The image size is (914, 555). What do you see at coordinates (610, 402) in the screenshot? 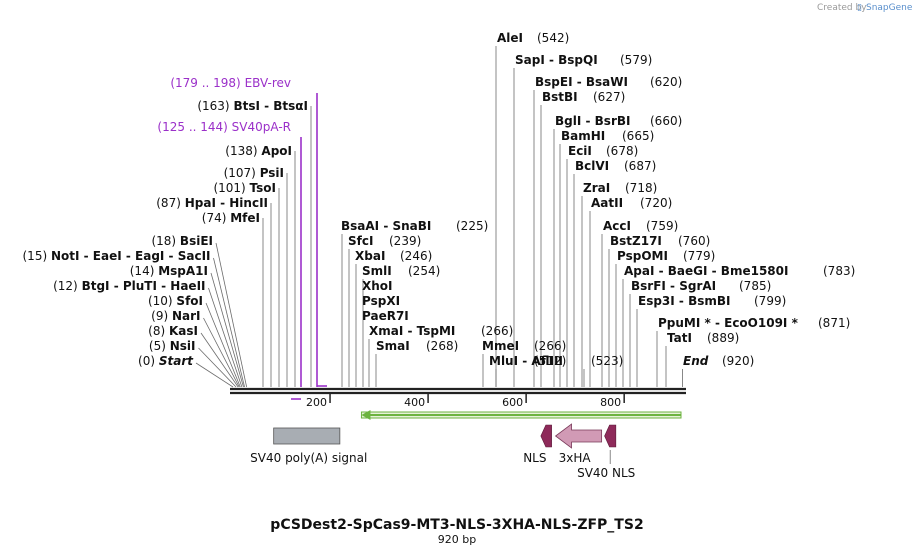
I see `ruler-tick-label-800: 800` at bounding box center [610, 402].